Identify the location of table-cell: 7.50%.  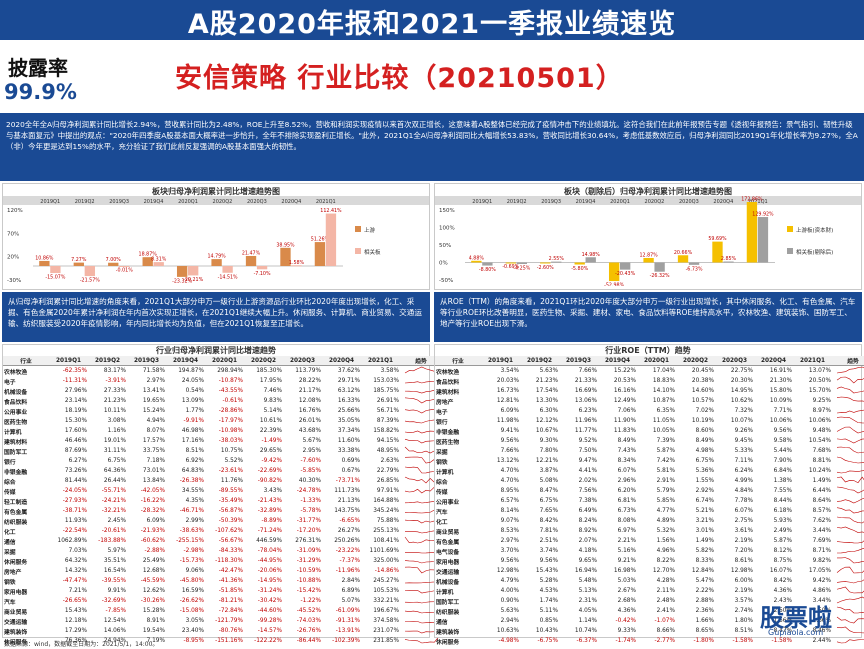
(587, 451).